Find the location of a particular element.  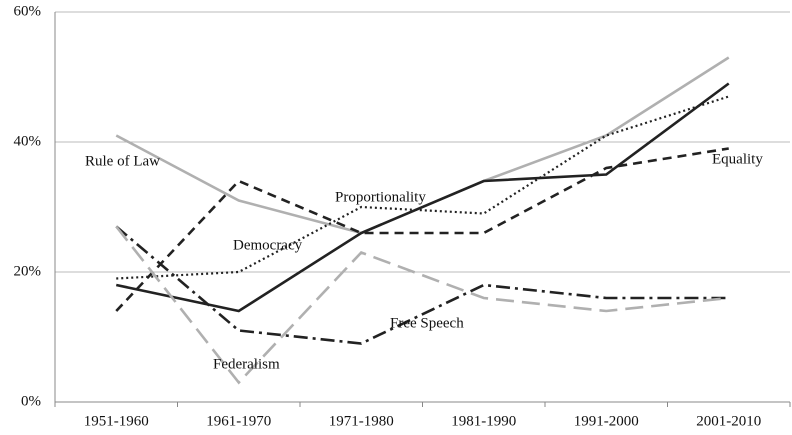

x-tick-label: 1991-2000 is located at coordinates (606, 421).